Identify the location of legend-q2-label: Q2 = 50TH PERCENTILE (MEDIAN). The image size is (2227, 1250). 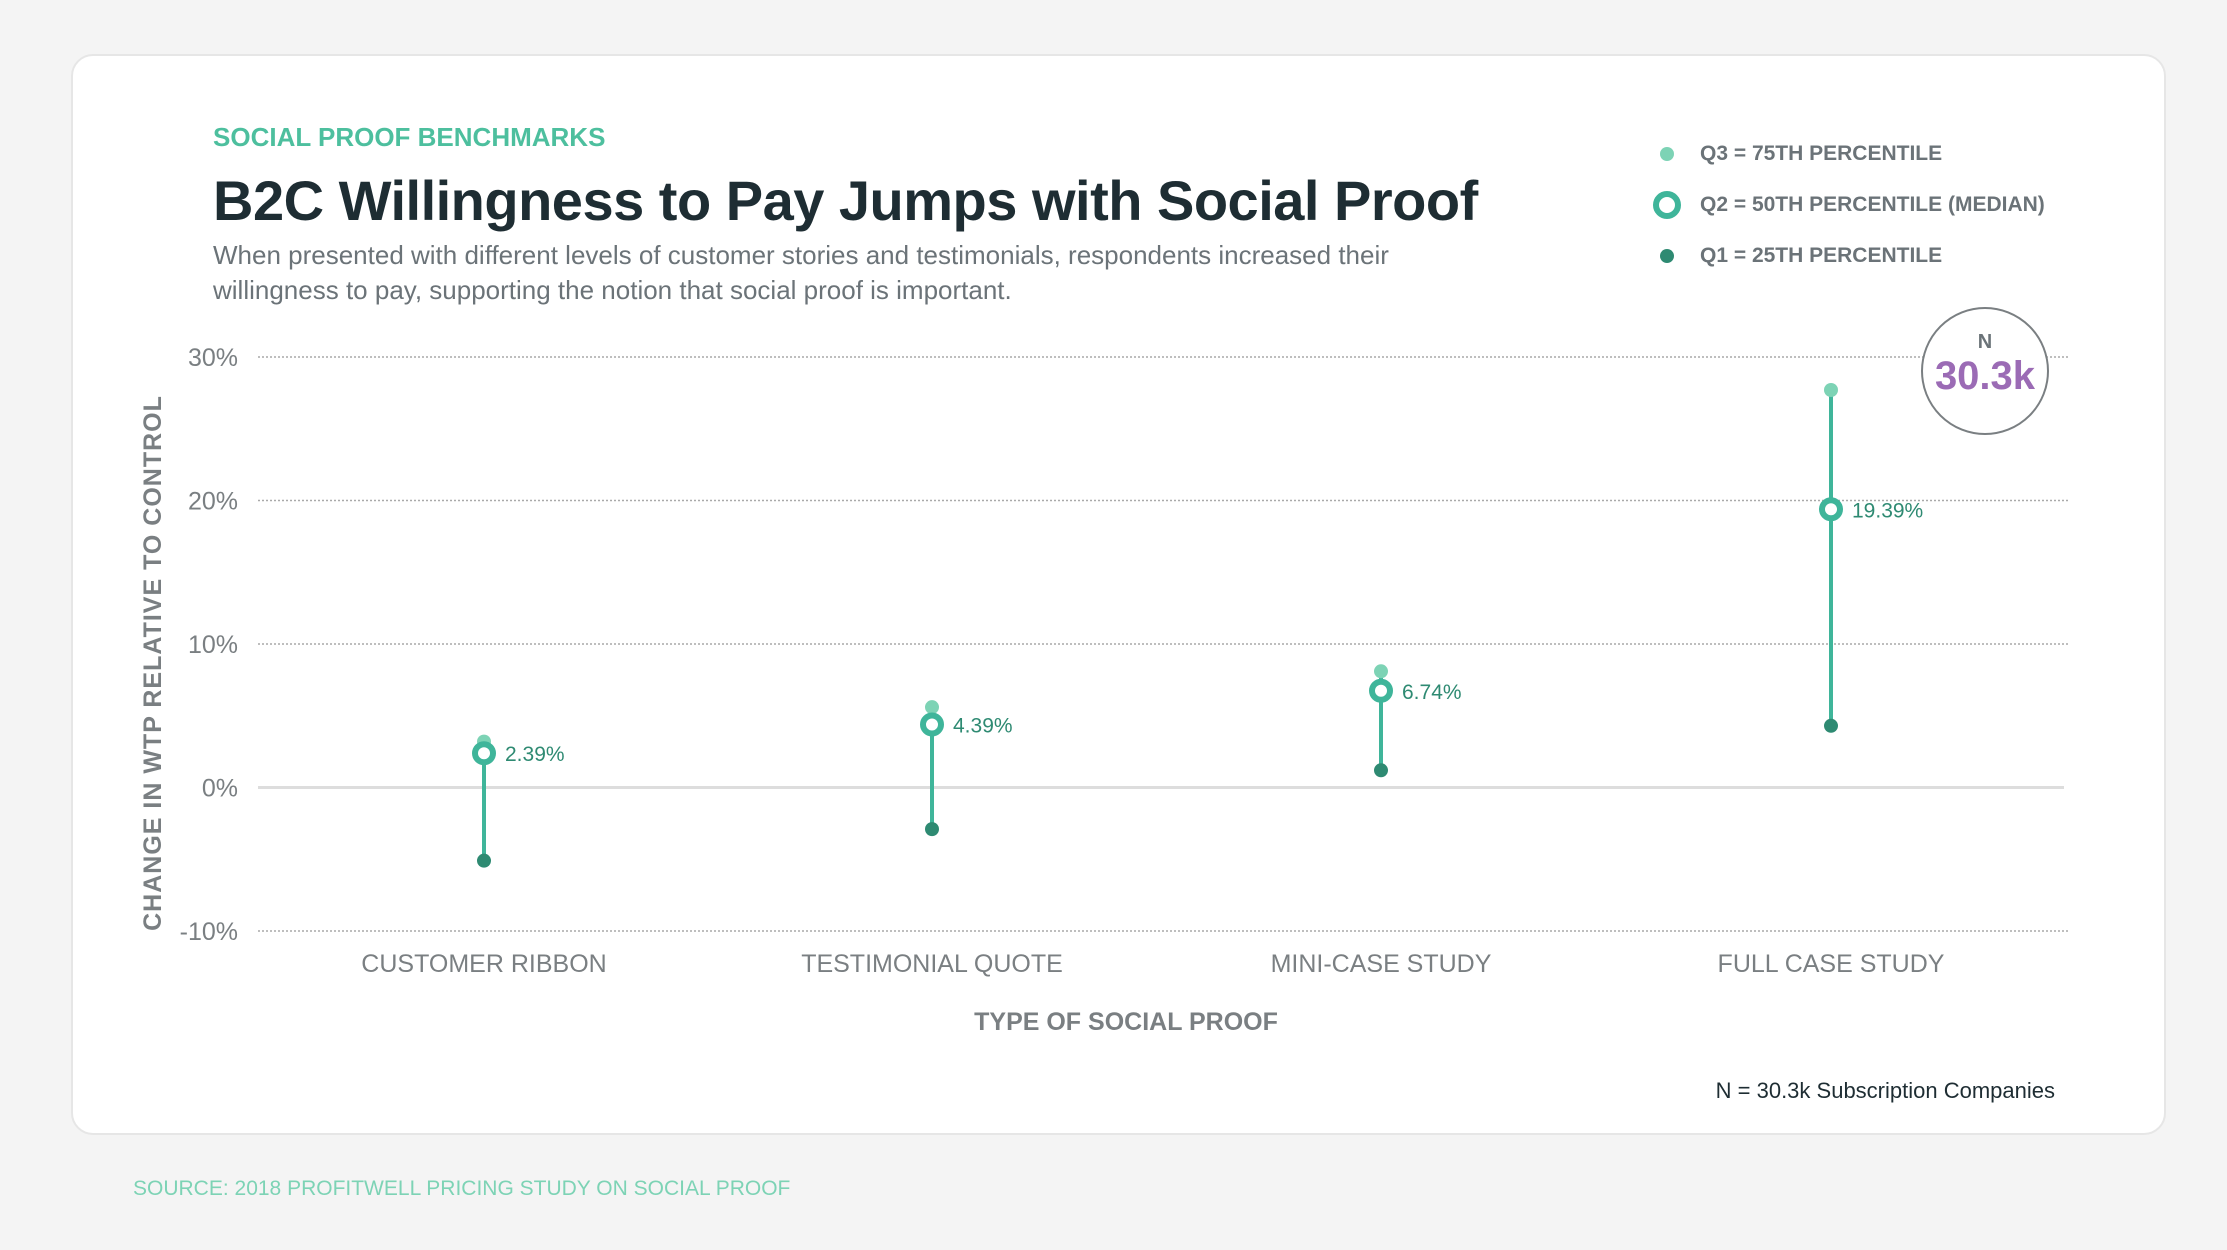
(1872, 204).